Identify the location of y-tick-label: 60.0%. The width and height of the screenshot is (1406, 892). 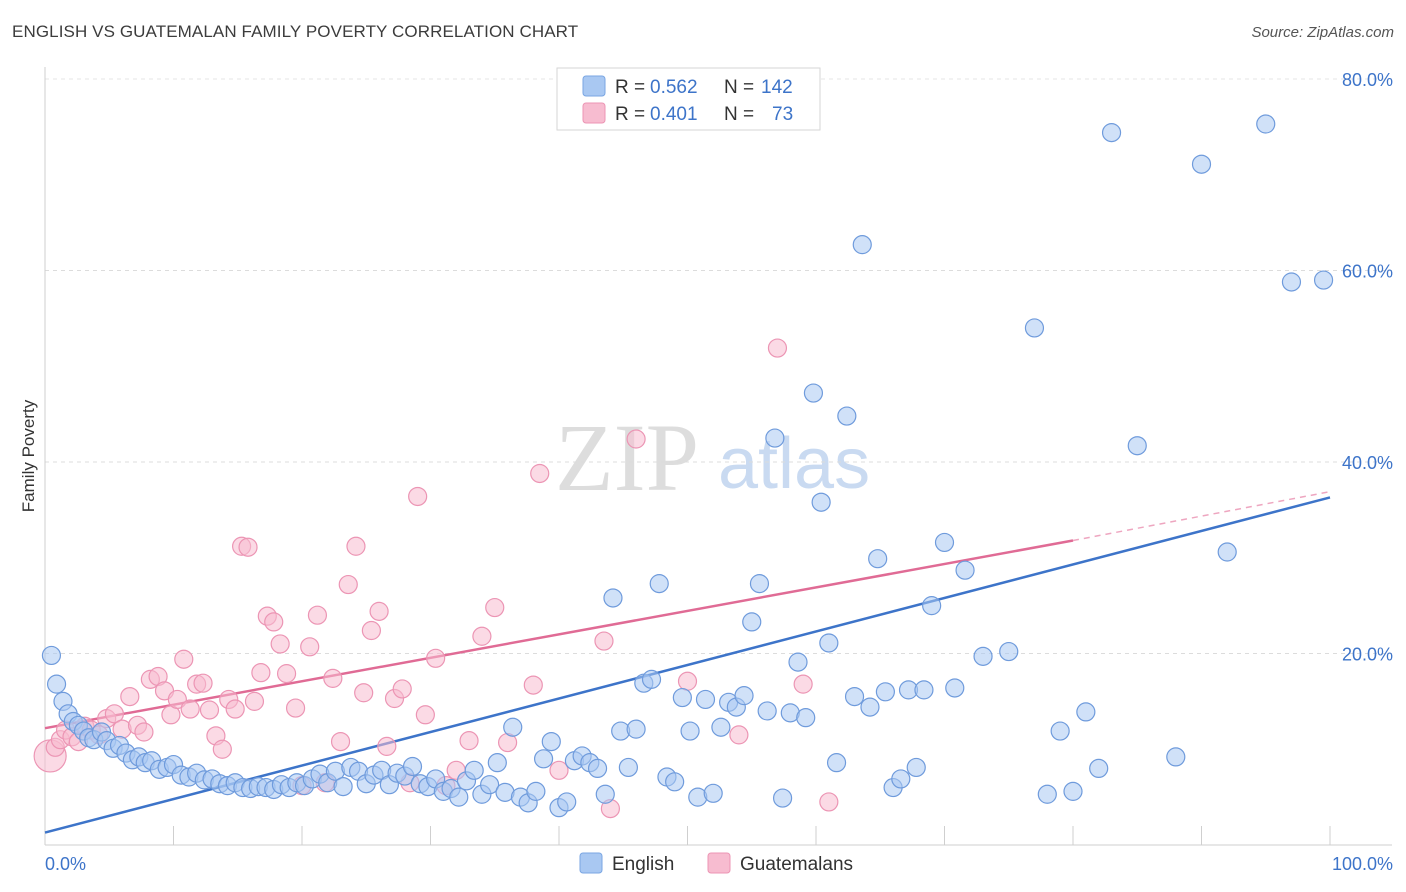
(1367, 272).